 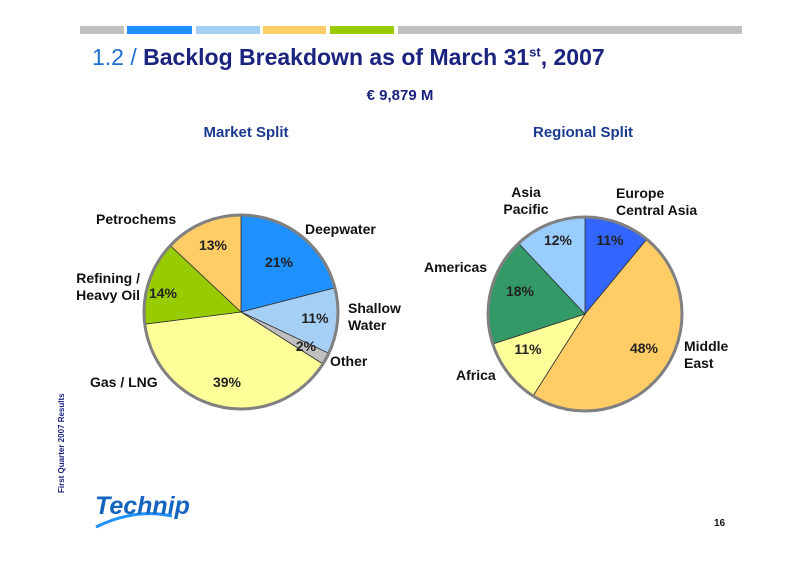 I want to click on data-label: 12%, so click(x=558, y=240).